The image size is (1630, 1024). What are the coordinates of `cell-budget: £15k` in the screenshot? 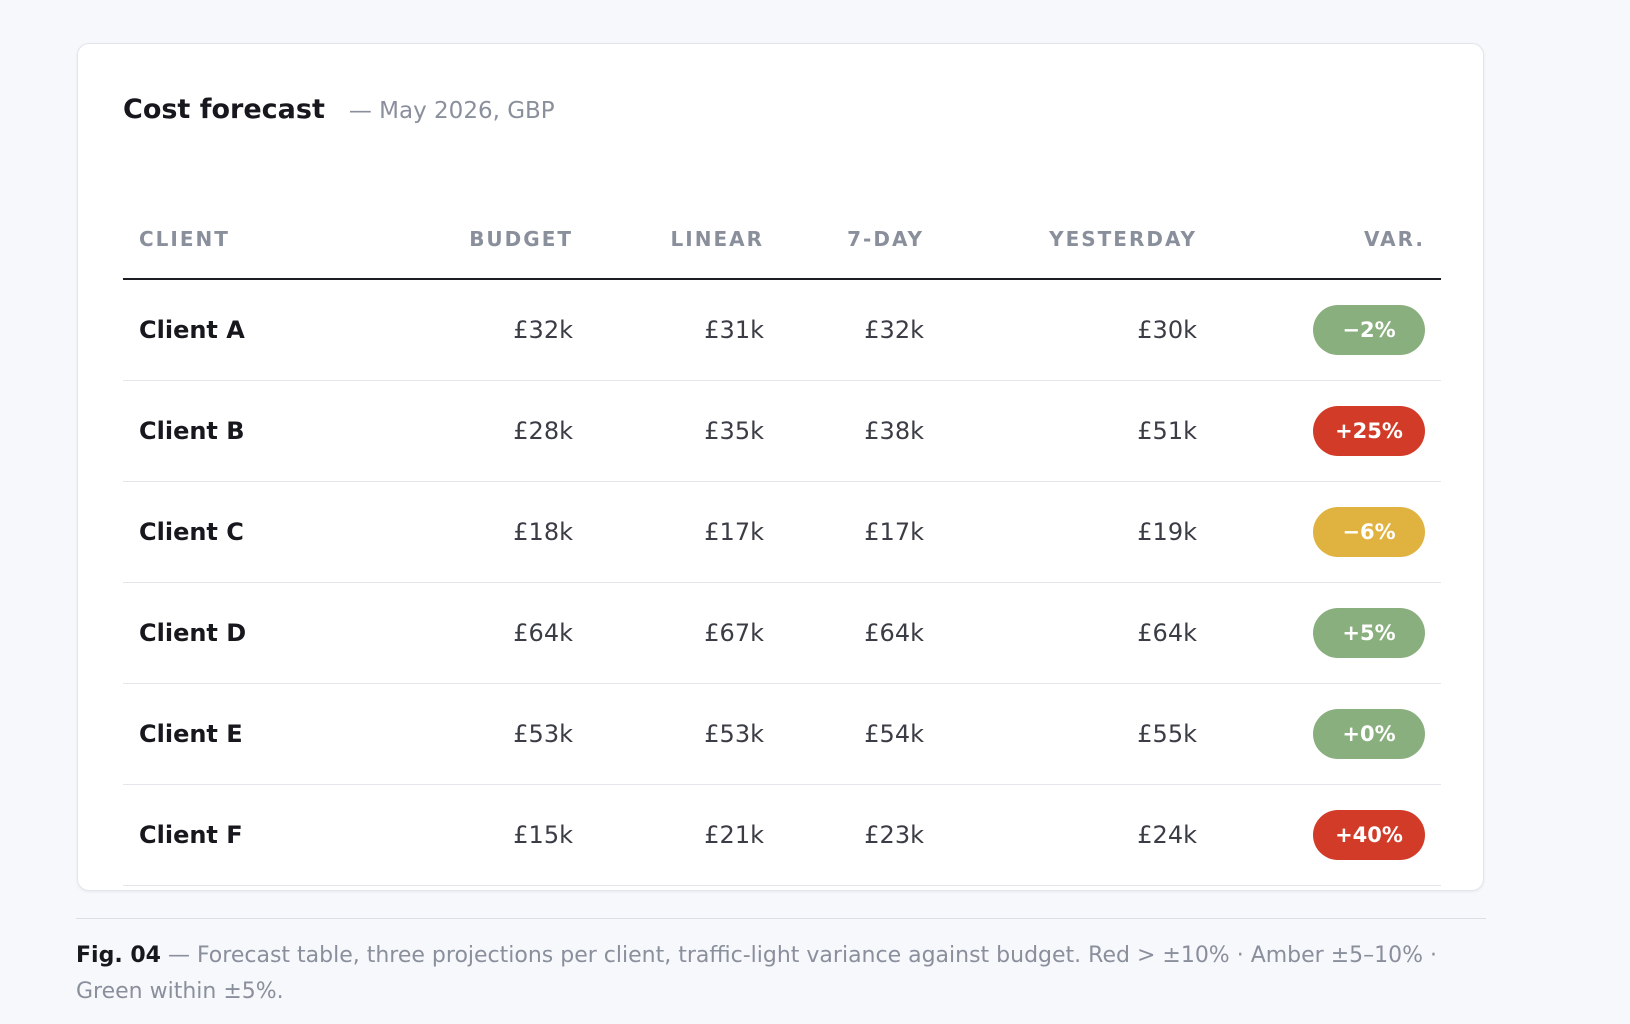 It's located at (543, 835).